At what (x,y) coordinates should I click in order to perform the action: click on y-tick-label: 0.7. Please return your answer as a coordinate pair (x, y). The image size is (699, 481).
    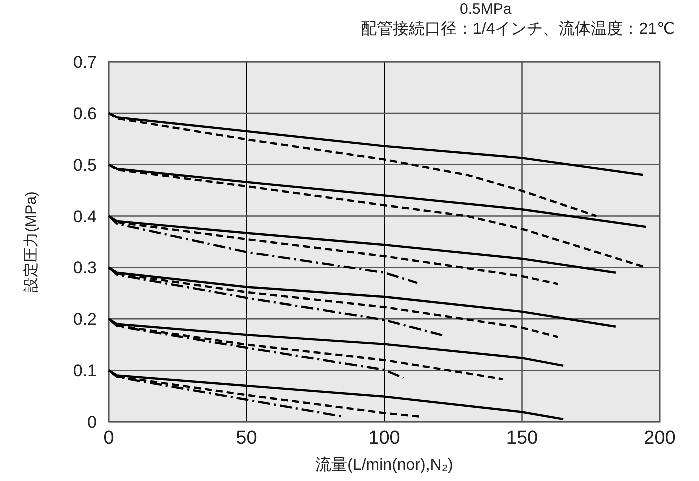
    Looking at the image, I should click on (85, 62).